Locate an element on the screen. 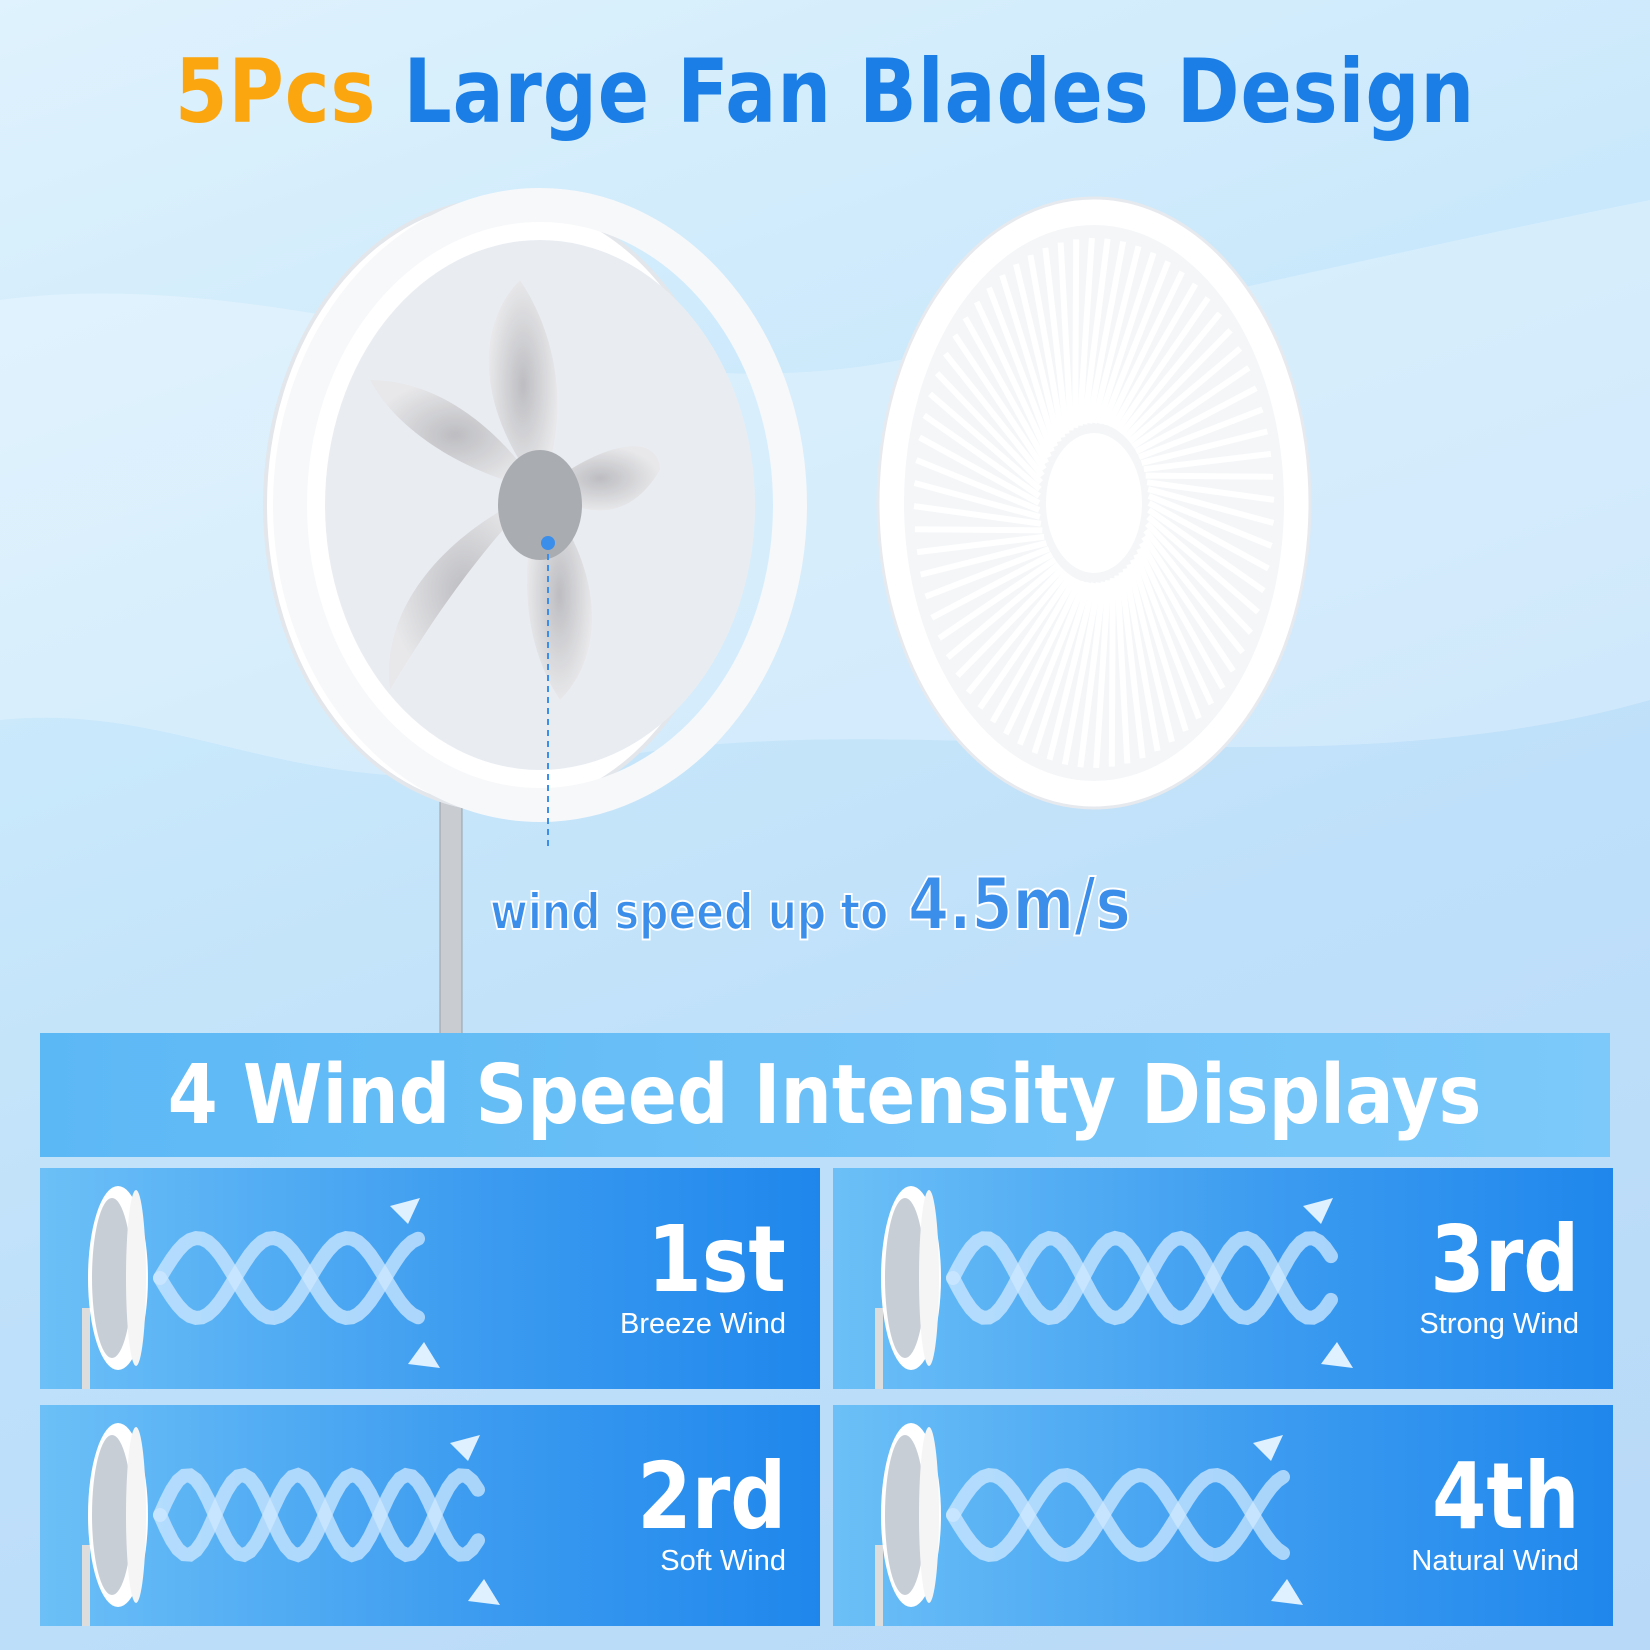 This screenshot has height=1650, width=1650. headline-highlight: 5Pcs is located at coordinates (275, 91).